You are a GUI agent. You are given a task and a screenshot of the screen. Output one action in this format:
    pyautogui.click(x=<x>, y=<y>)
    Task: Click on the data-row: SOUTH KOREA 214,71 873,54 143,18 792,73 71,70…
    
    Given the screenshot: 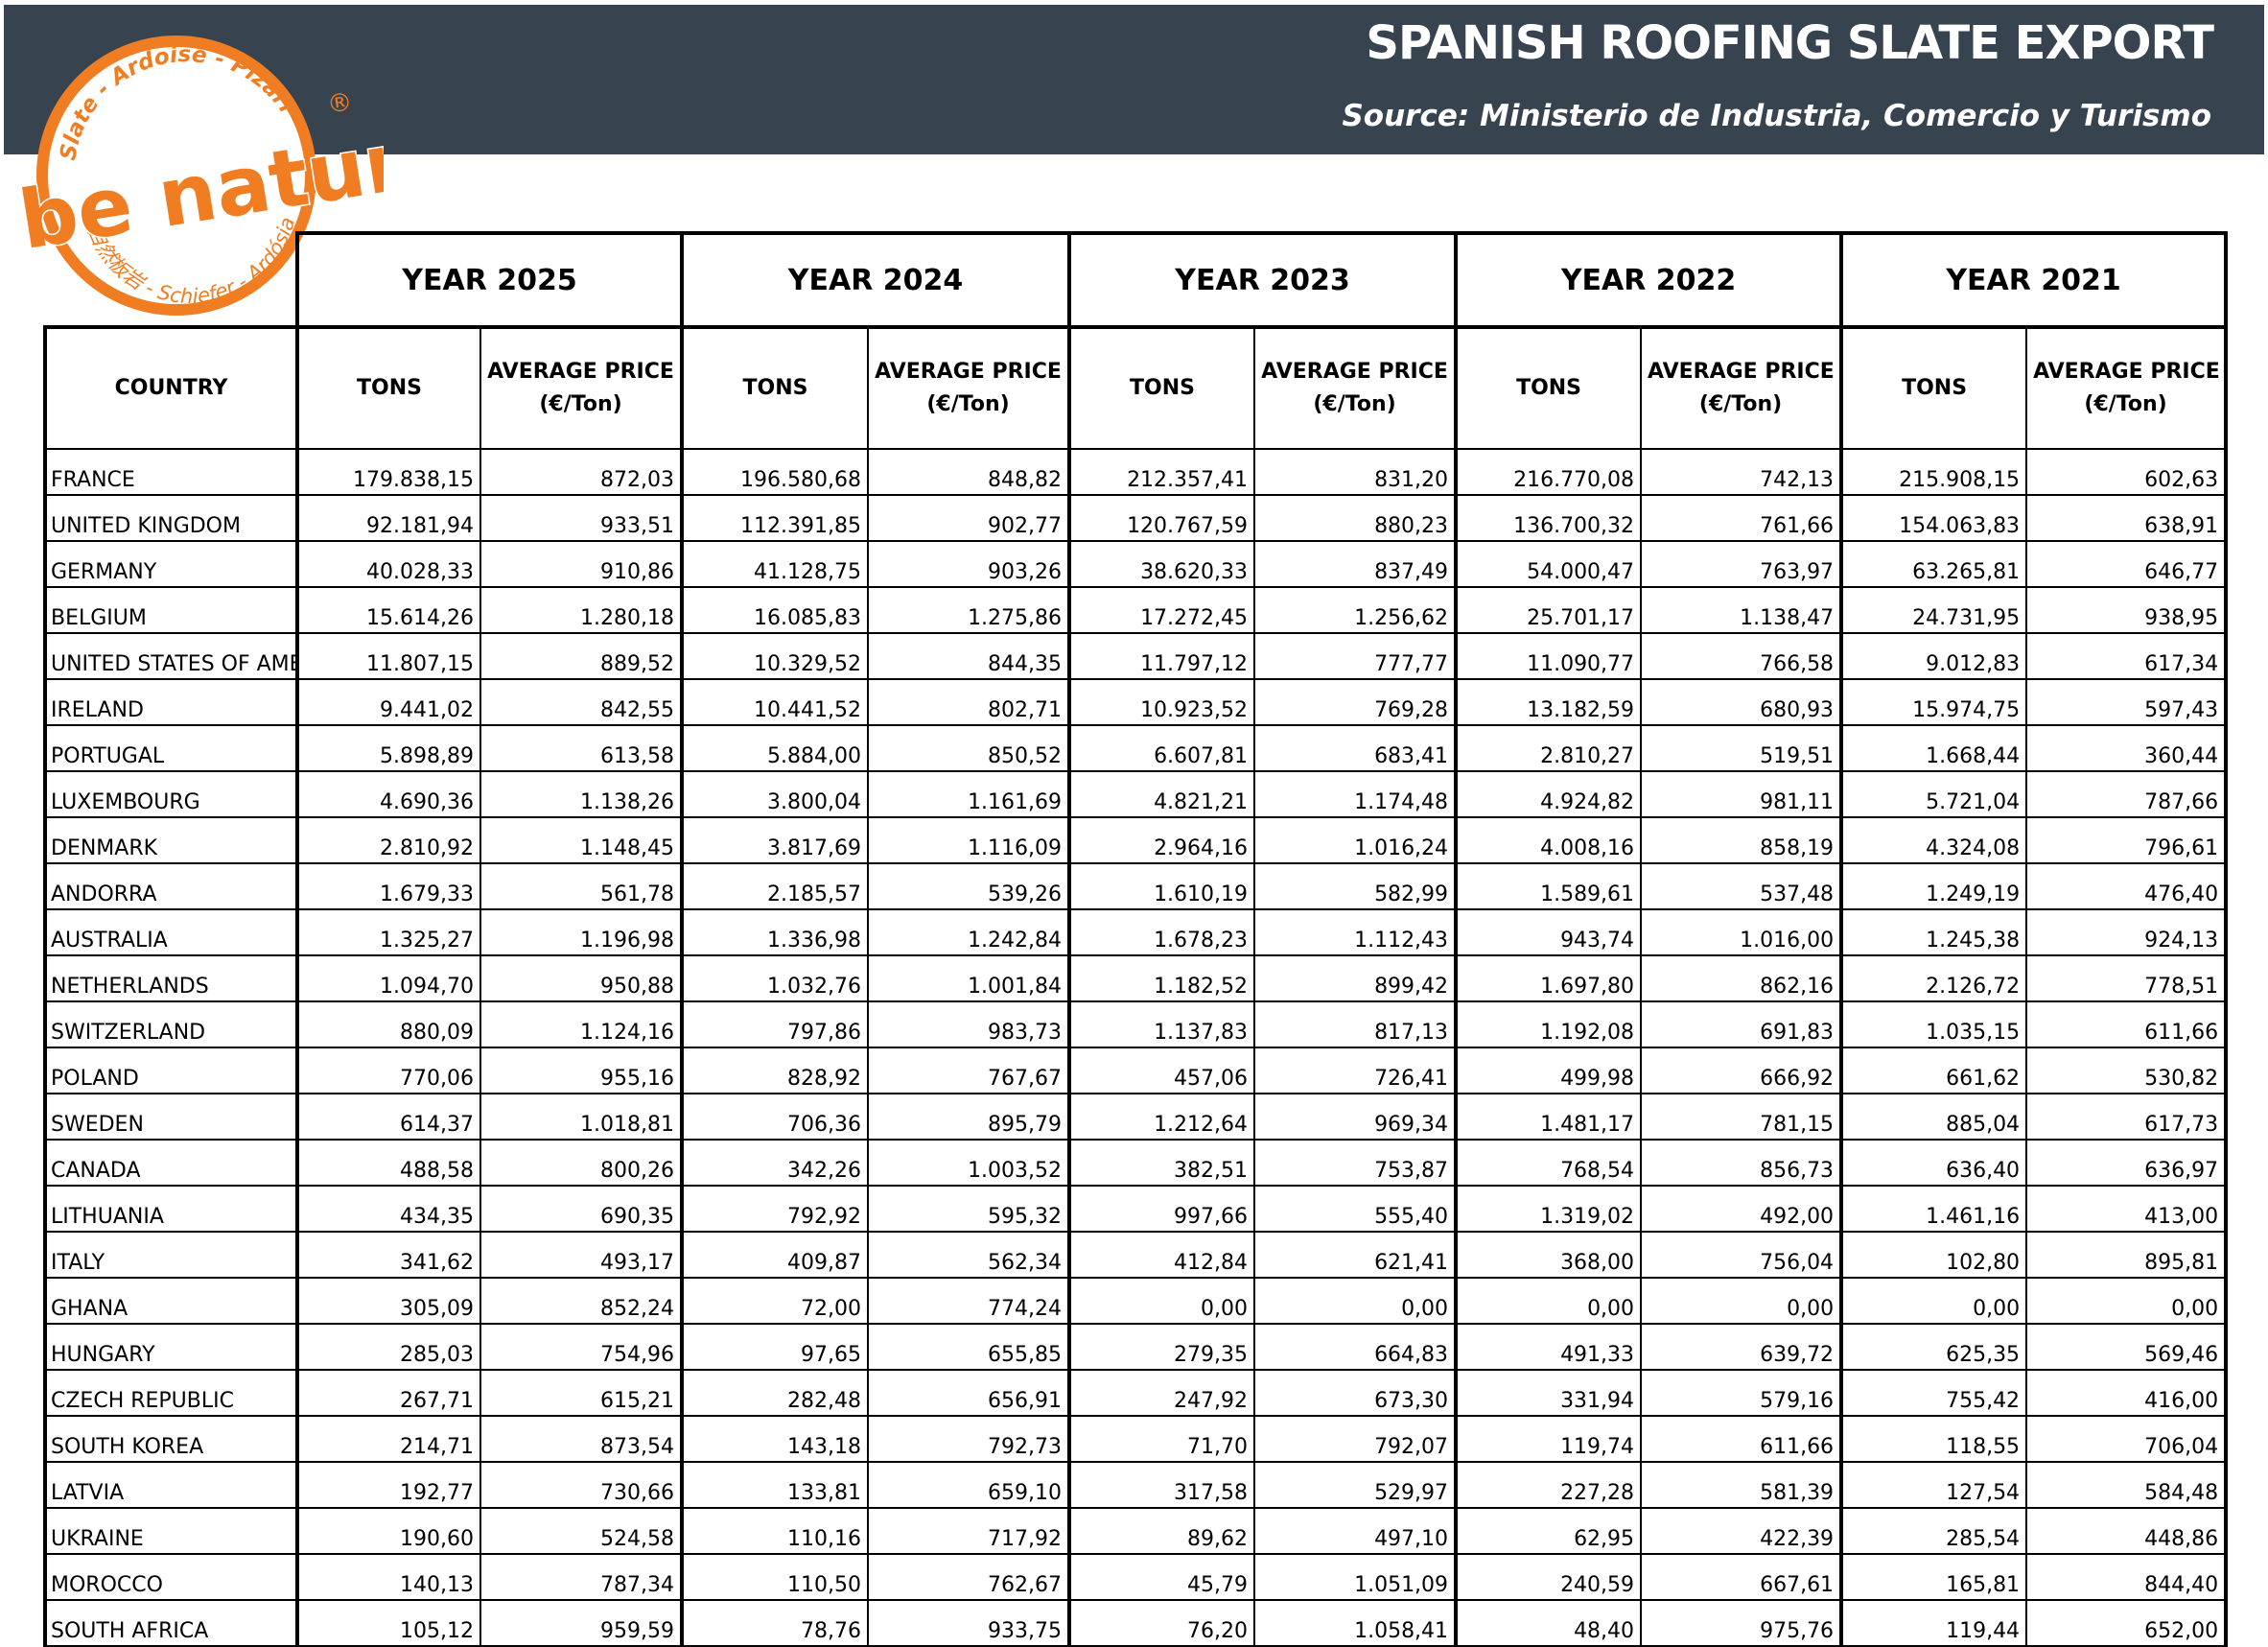 What is the action you would take?
    pyautogui.click(x=1136, y=1439)
    